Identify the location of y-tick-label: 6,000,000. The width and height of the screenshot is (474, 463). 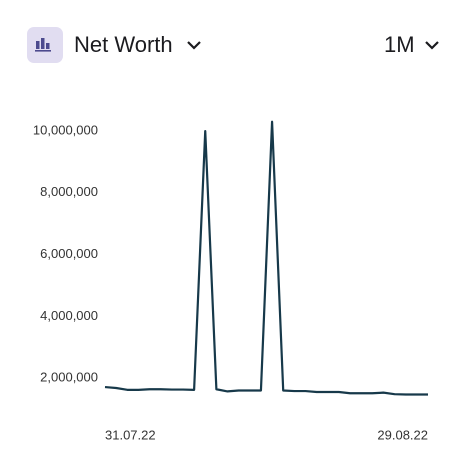
(69, 253).